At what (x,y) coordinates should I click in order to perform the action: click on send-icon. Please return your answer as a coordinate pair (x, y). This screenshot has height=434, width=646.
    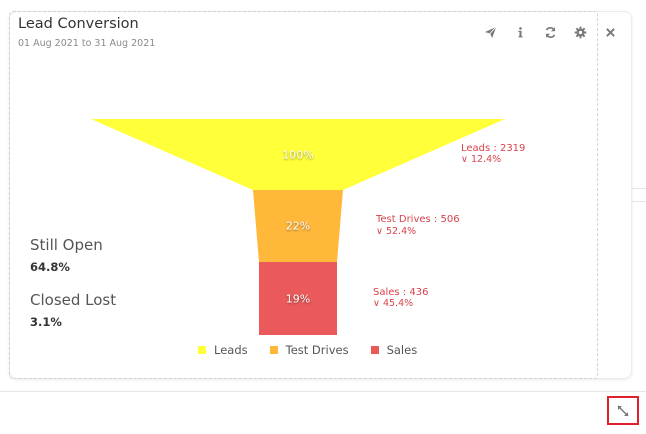
    Looking at the image, I should click on (490, 32).